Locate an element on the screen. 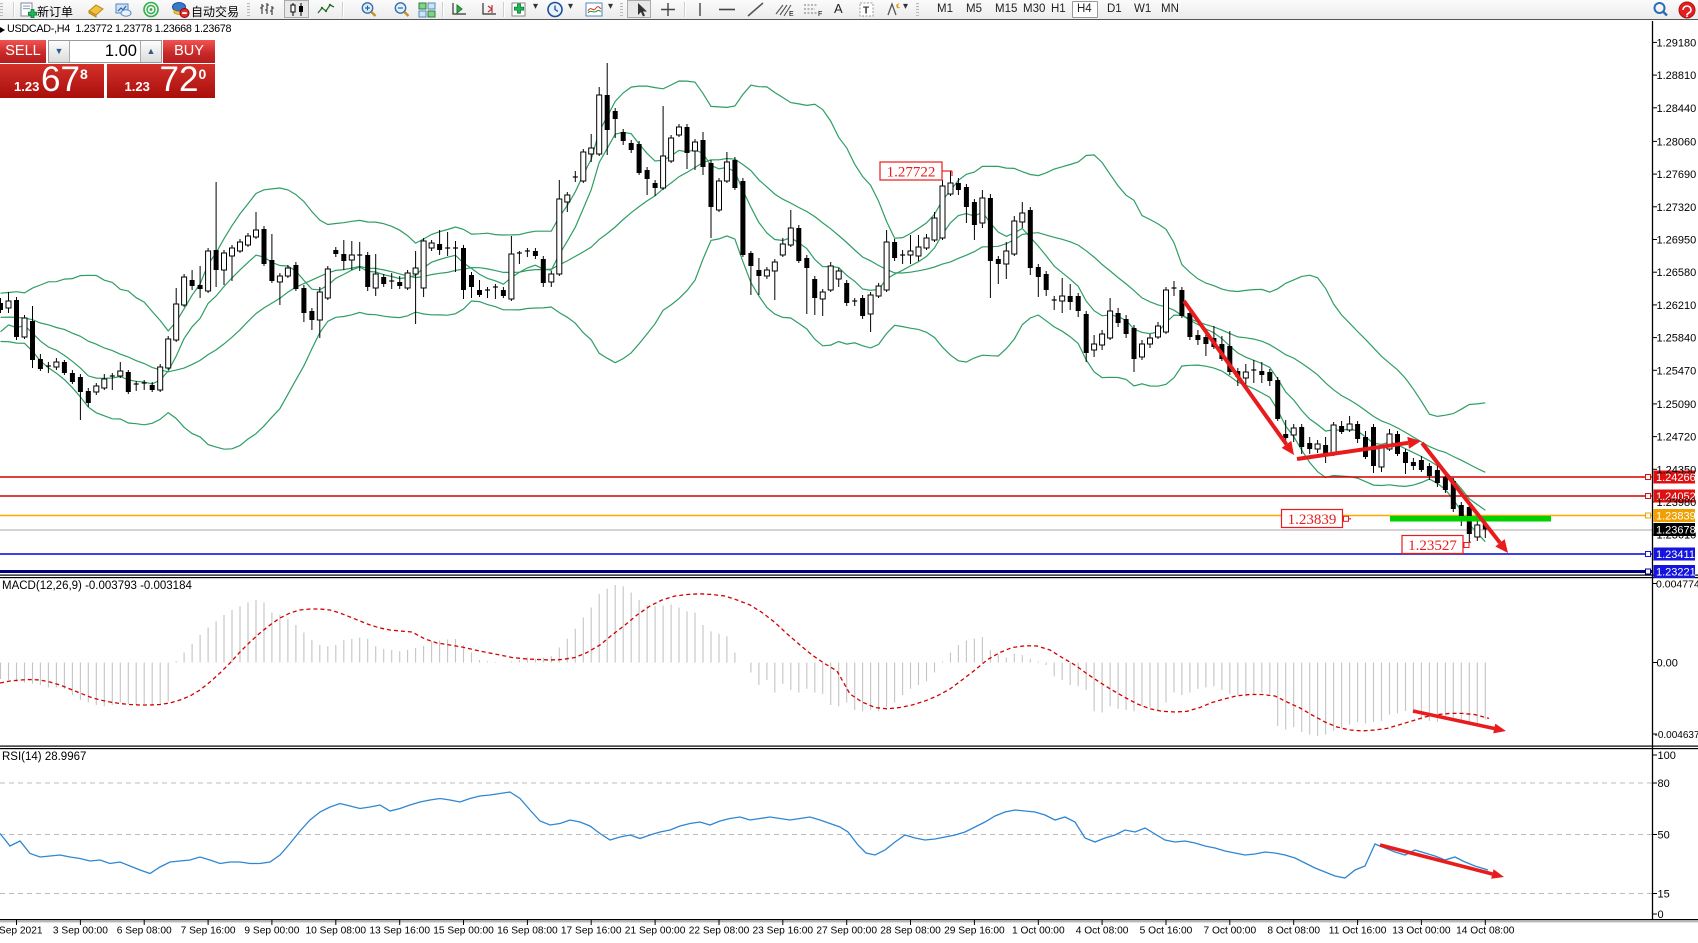 Image resolution: width=1698 pixels, height=943 pixels. svg-text: 14 Oct 08:00 is located at coordinates (1485, 931).